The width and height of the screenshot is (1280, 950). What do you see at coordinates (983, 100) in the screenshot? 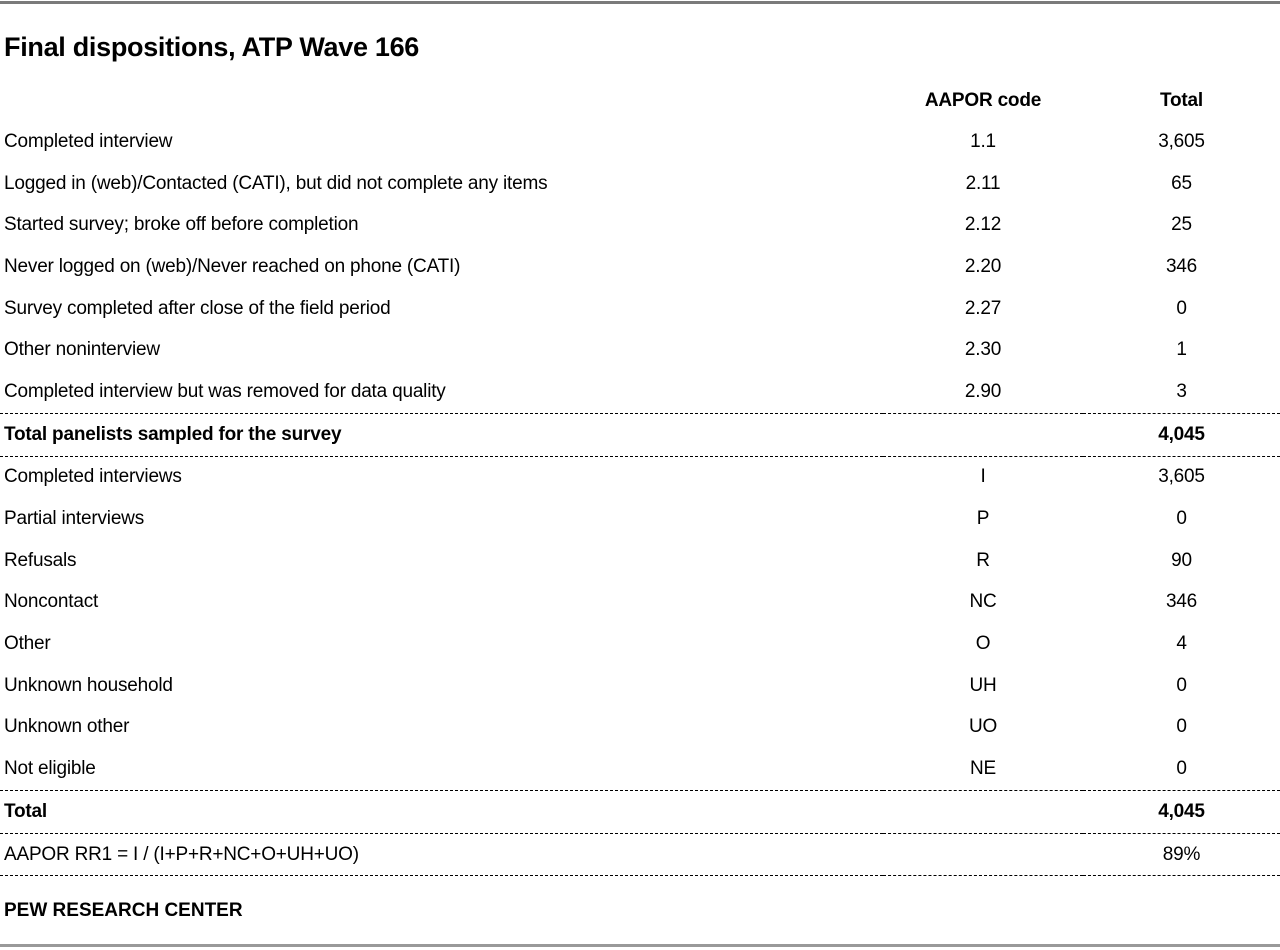
I see `col-header-aapor-code: AAPOR code` at bounding box center [983, 100].